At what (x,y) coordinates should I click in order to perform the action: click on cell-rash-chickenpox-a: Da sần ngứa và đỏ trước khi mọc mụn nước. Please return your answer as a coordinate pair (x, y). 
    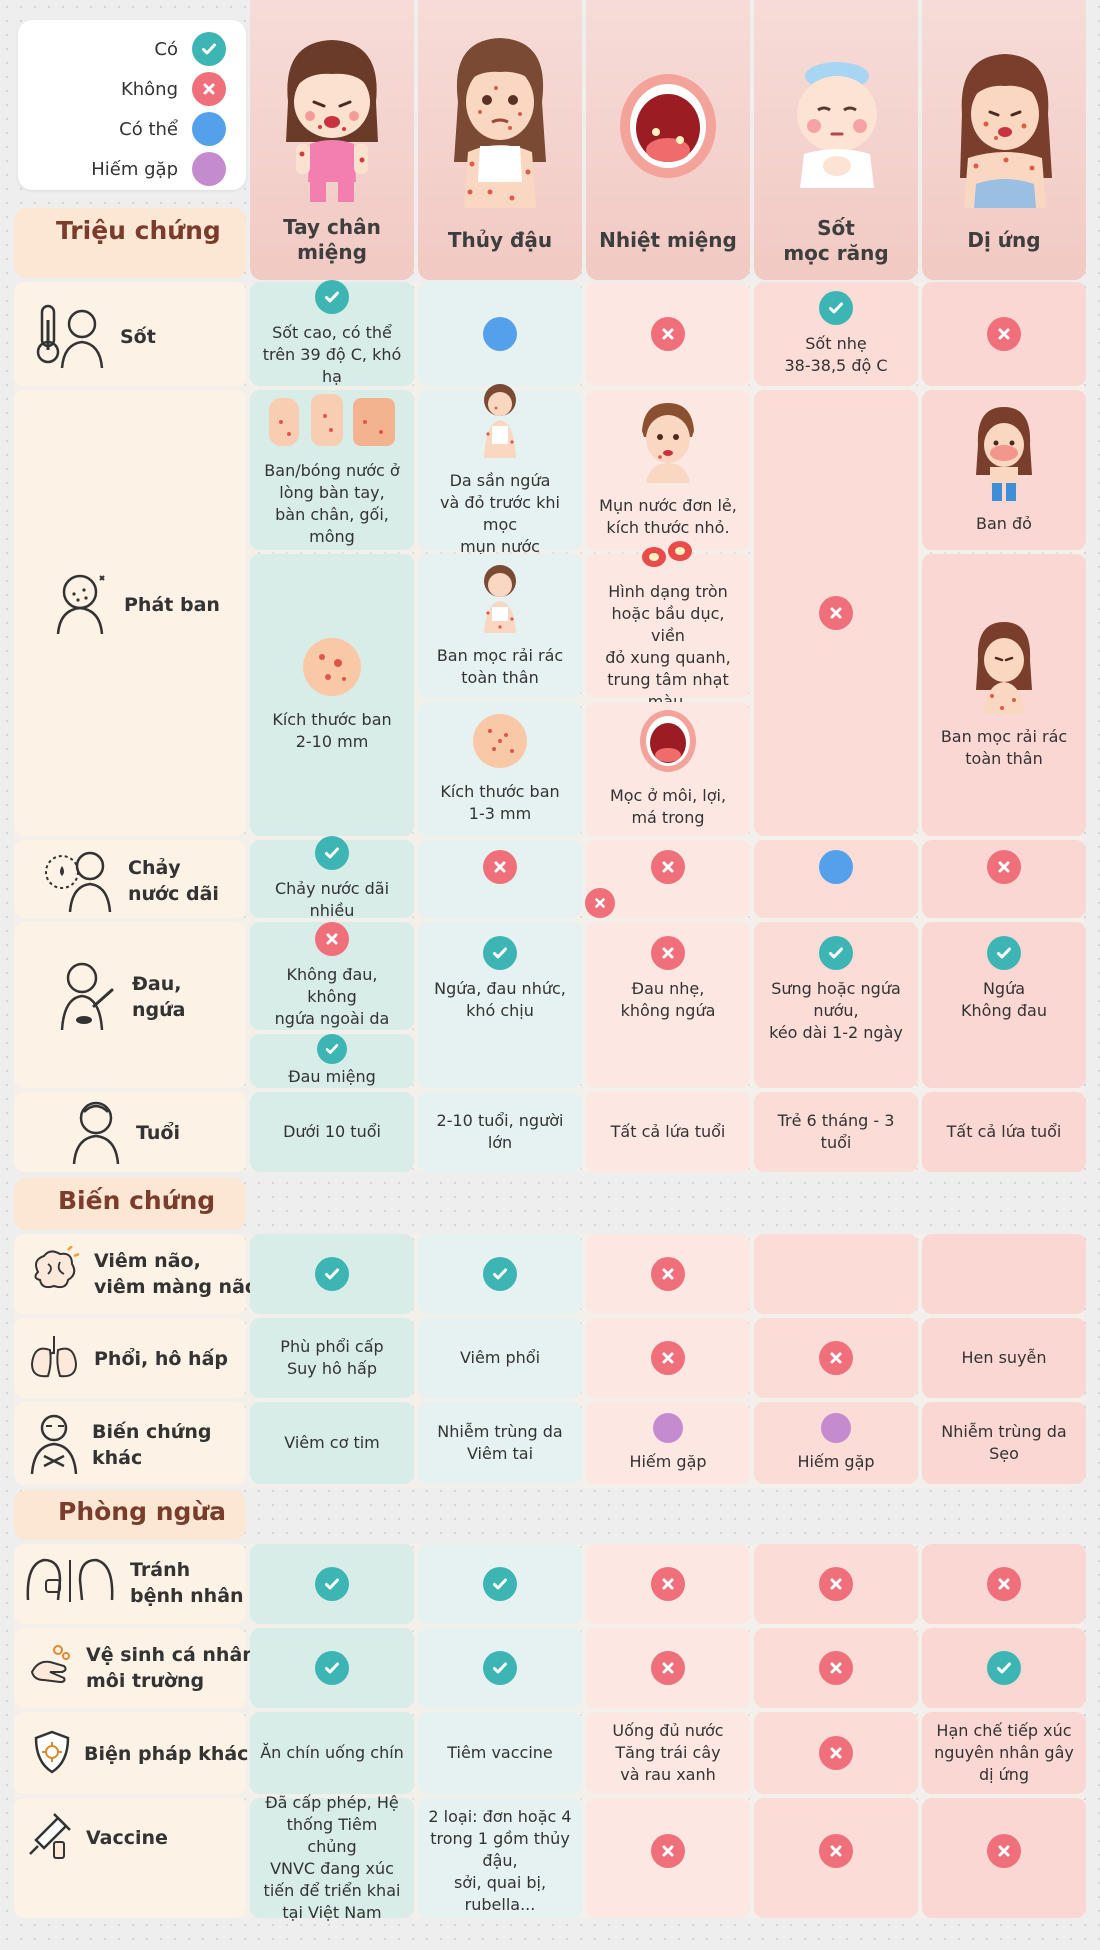
    Looking at the image, I should click on (500, 470).